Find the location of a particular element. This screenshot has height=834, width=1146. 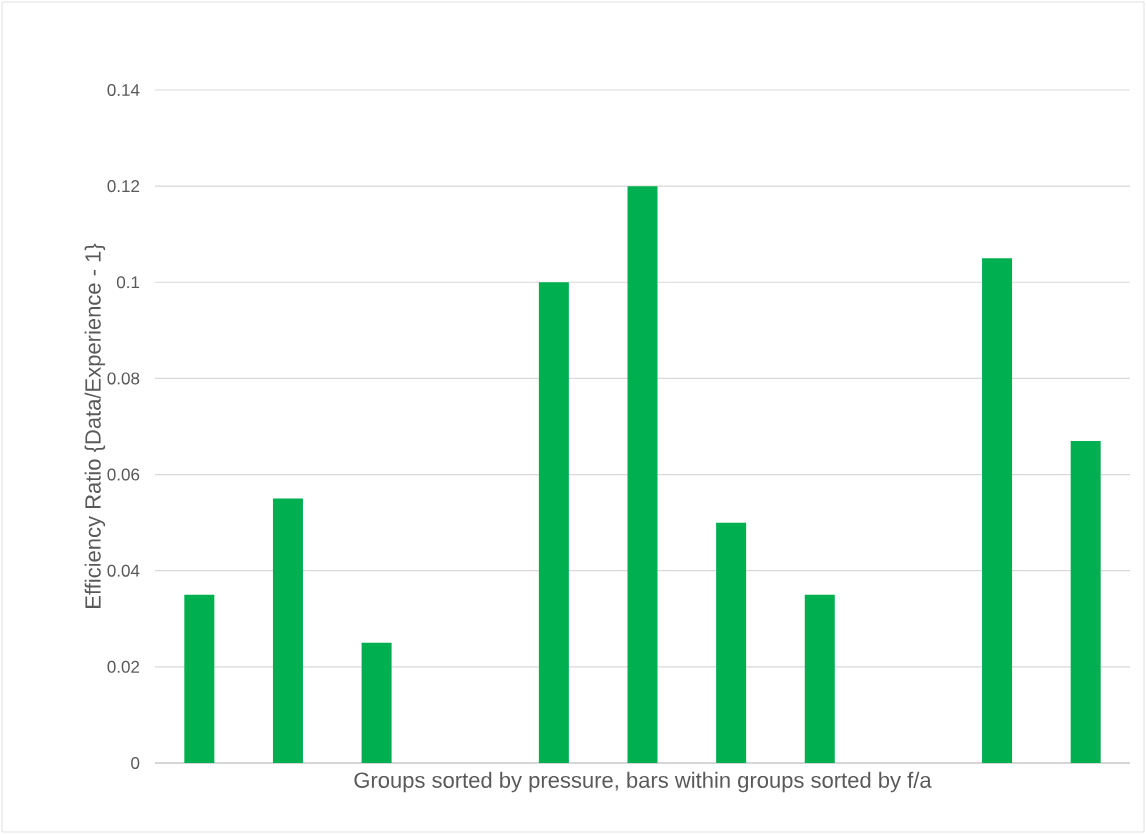

y-tick-label: 0 is located at coordinates (135, 762).